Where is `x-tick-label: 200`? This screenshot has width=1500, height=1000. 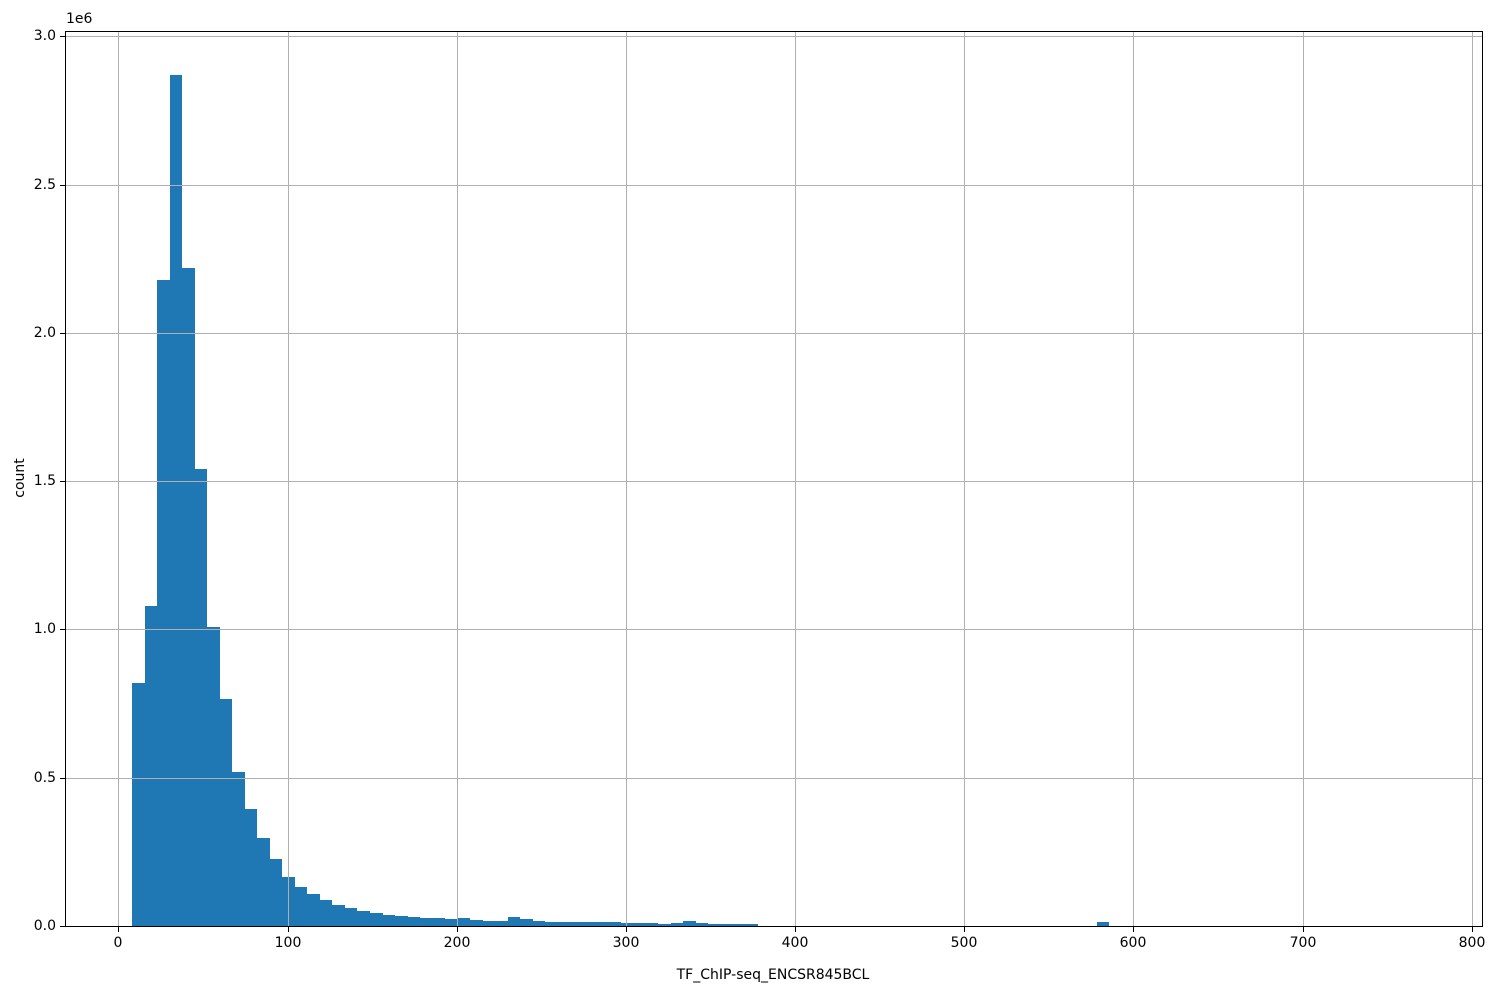 x-tick-label: 200 is located at coordinates (457, 943).